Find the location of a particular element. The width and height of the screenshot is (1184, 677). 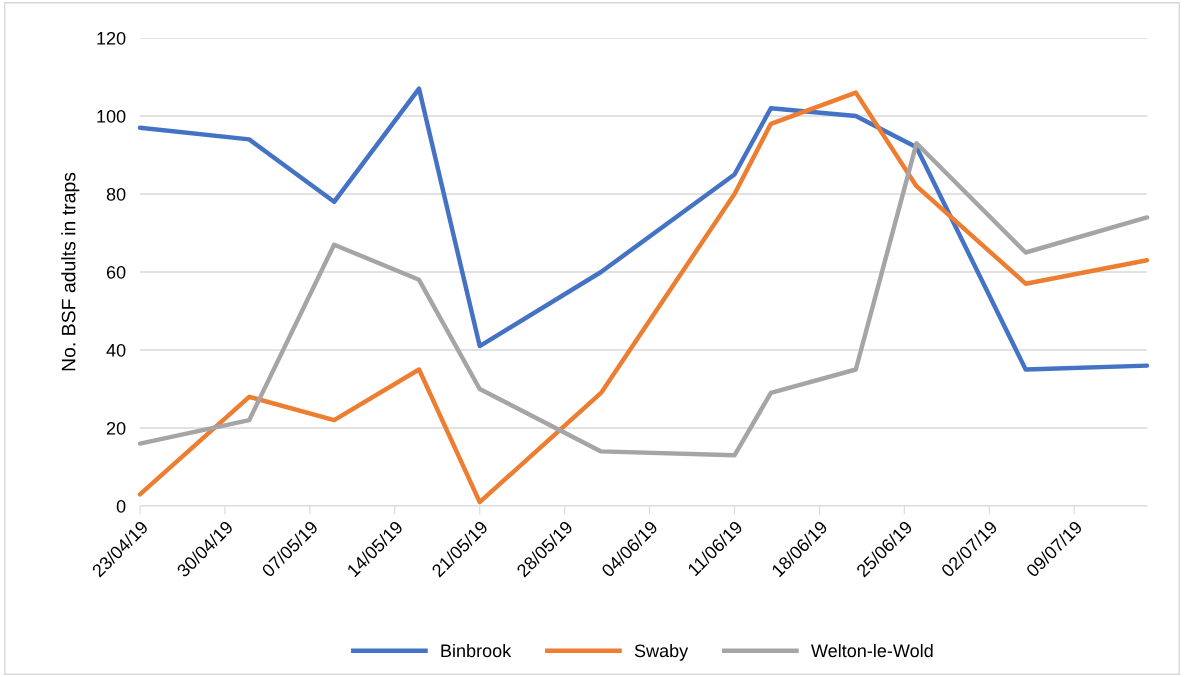

y-tick-label: 120 is located at coordinates (111, 38).